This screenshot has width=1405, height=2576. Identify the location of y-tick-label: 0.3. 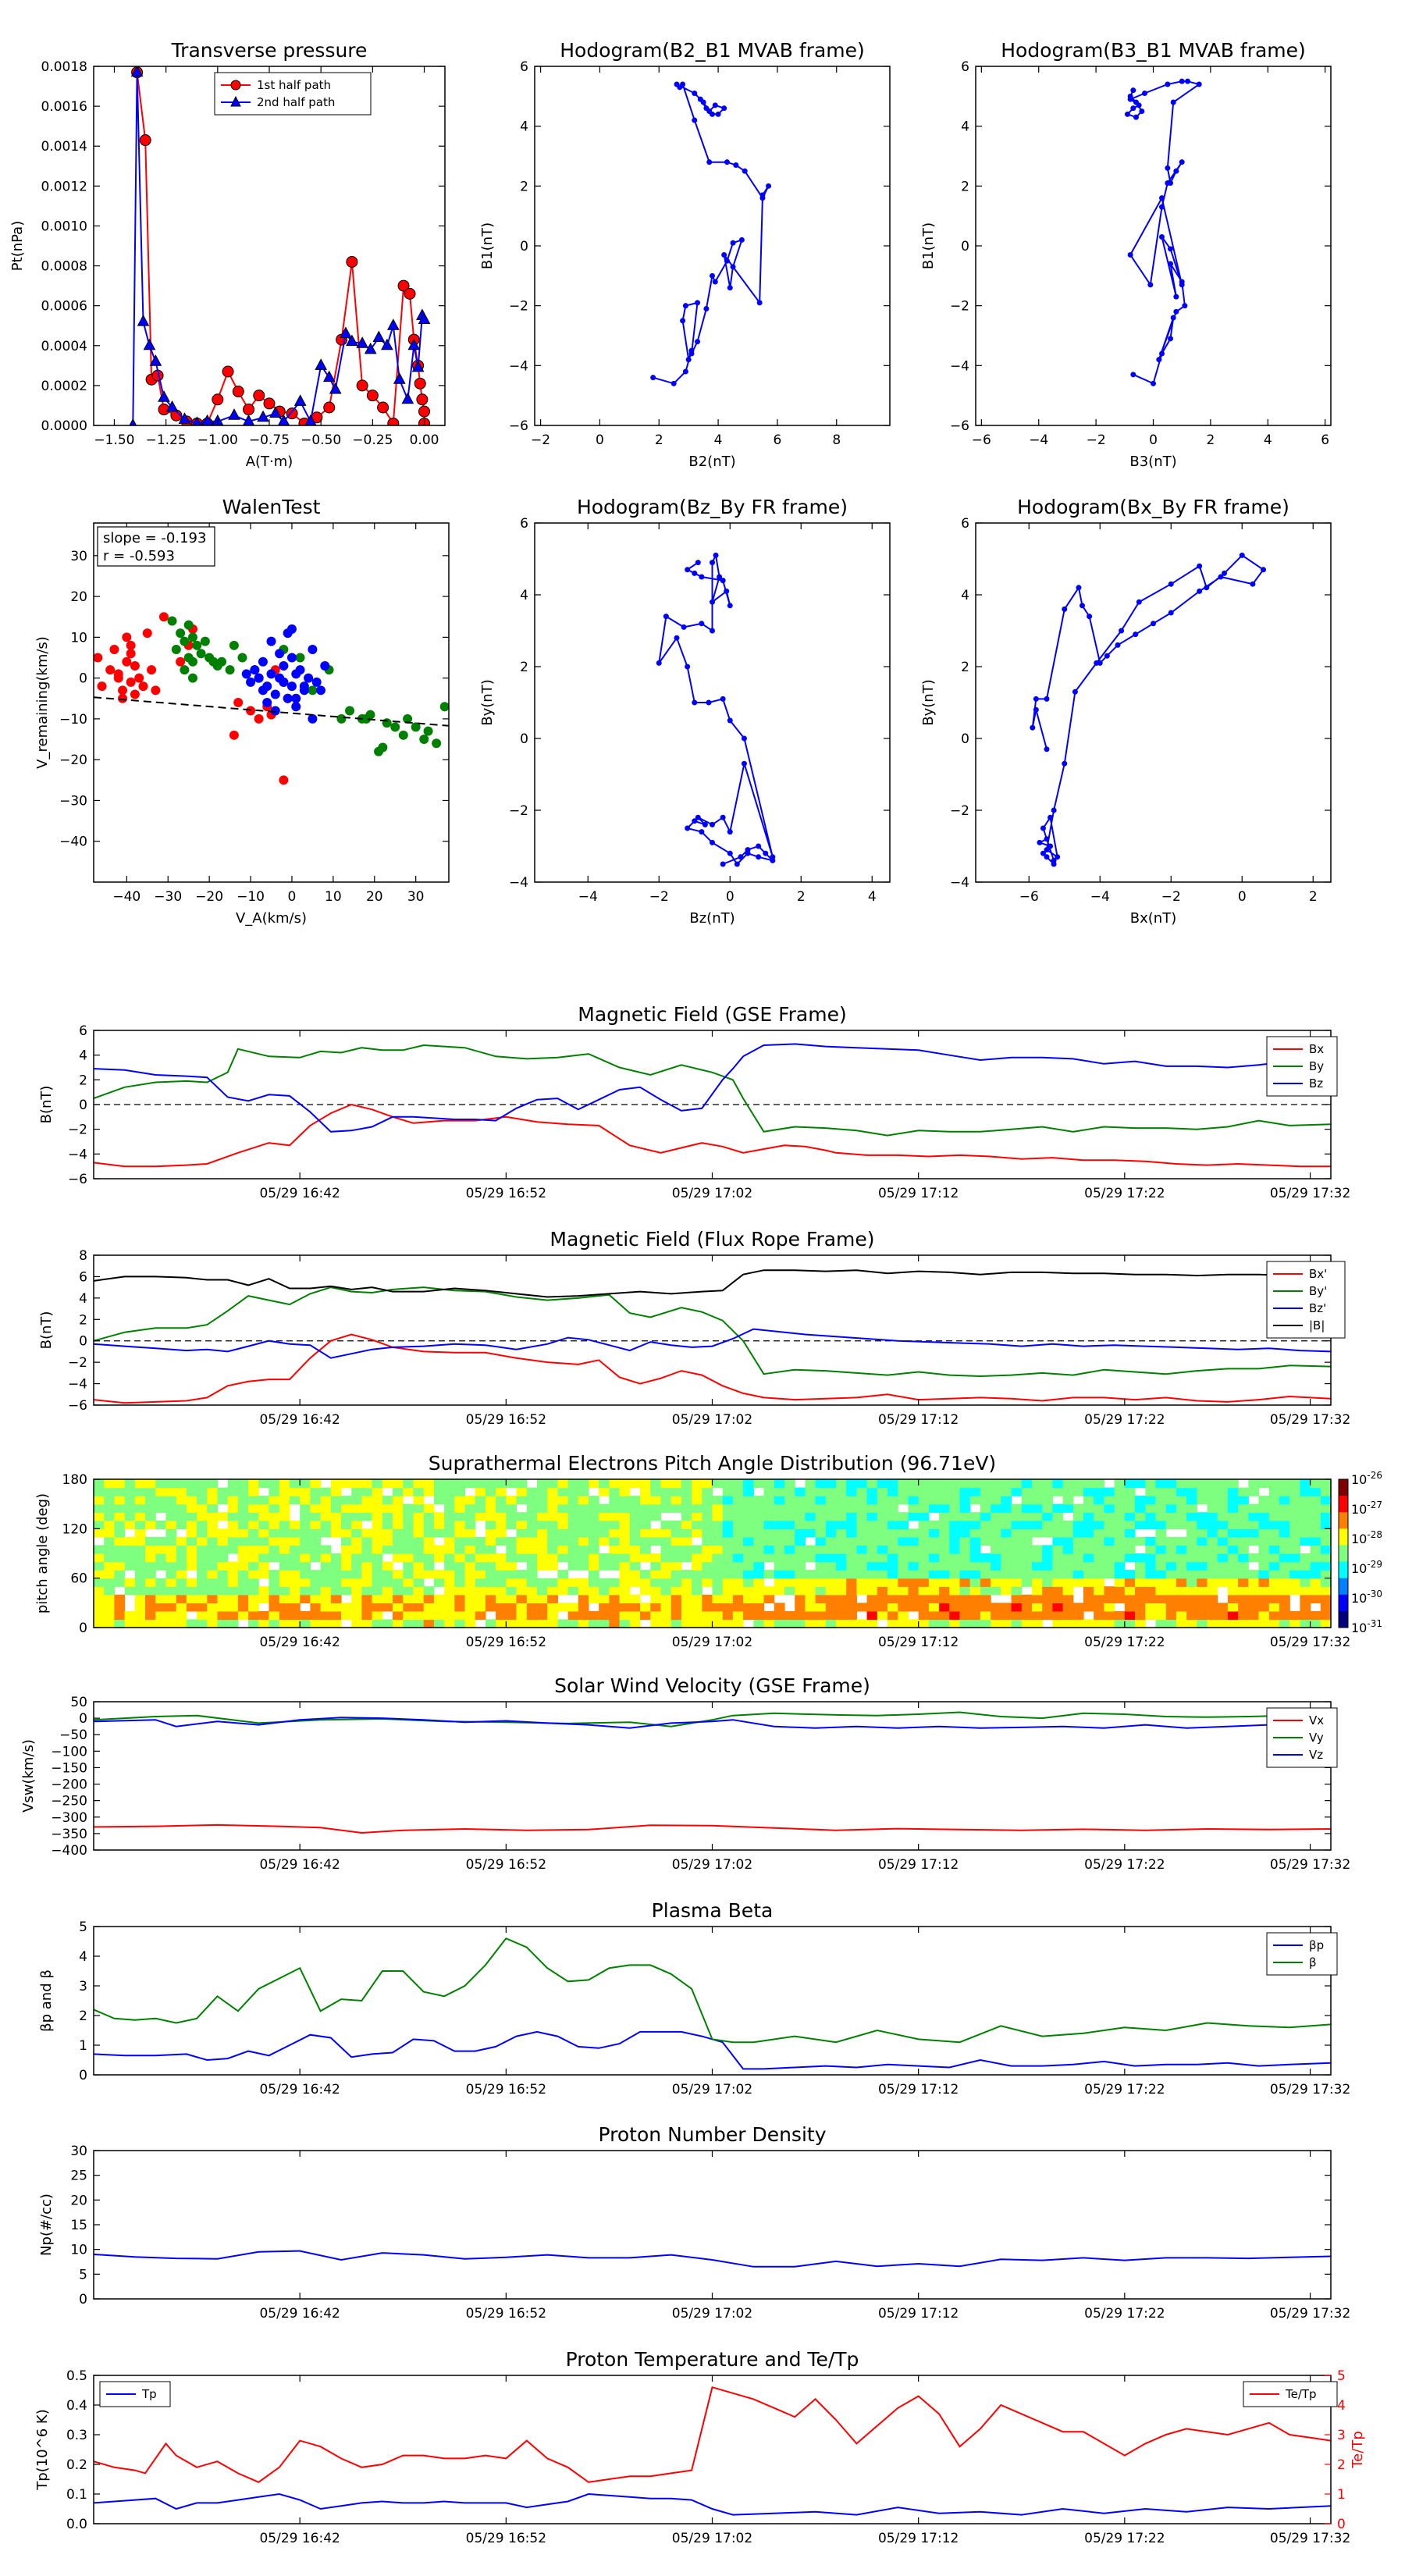
(76, 2435).